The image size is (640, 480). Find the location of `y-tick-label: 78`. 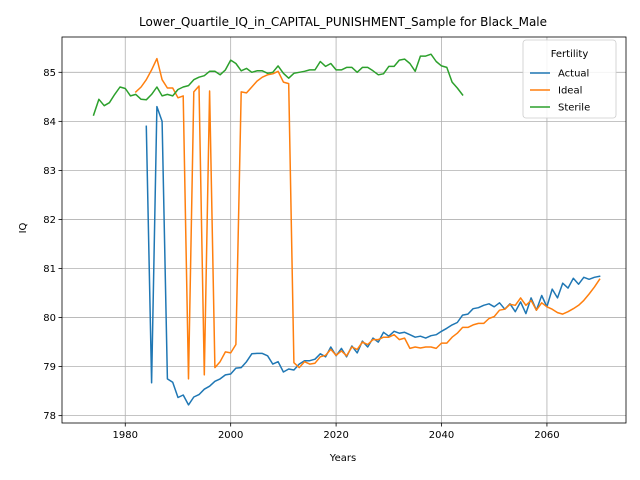

y-tick-label: 78 is located at coordinates (49, 416).